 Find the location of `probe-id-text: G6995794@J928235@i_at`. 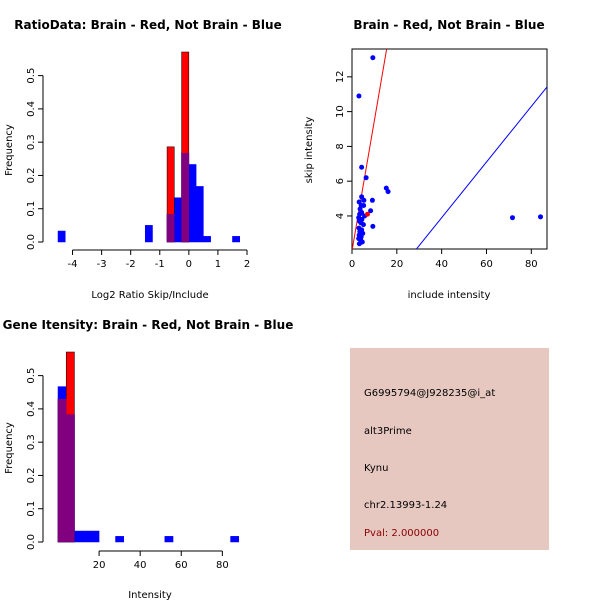

probe-id-text: G6995794@J928235@i_at is located at coordinates (429, 393).